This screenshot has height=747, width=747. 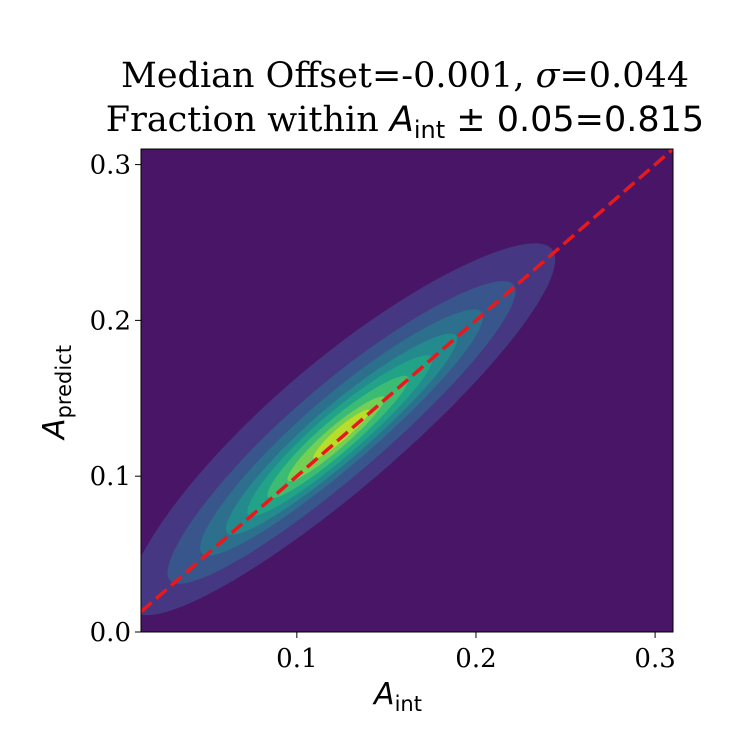 What do you see at coordinates (110, 321) in the screenshot?
I see `y-tick-label: 0.2` at bounding box center [110, 321].